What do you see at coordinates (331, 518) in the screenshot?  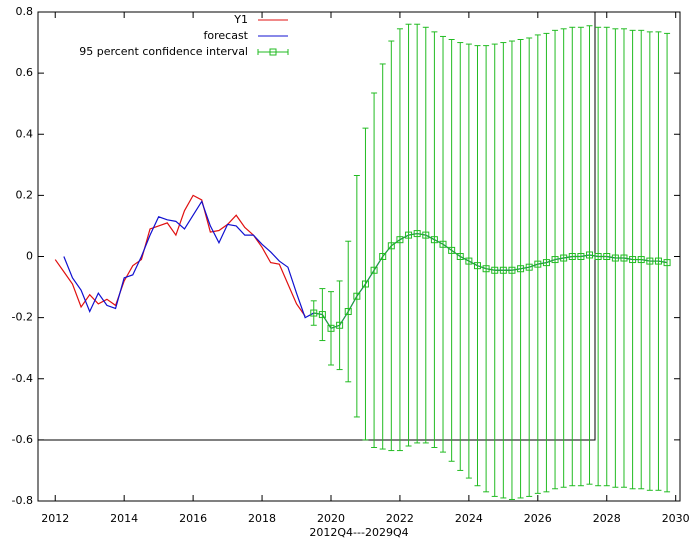 I see `x-tick-label: 2020` at bounding box center [331, 518].